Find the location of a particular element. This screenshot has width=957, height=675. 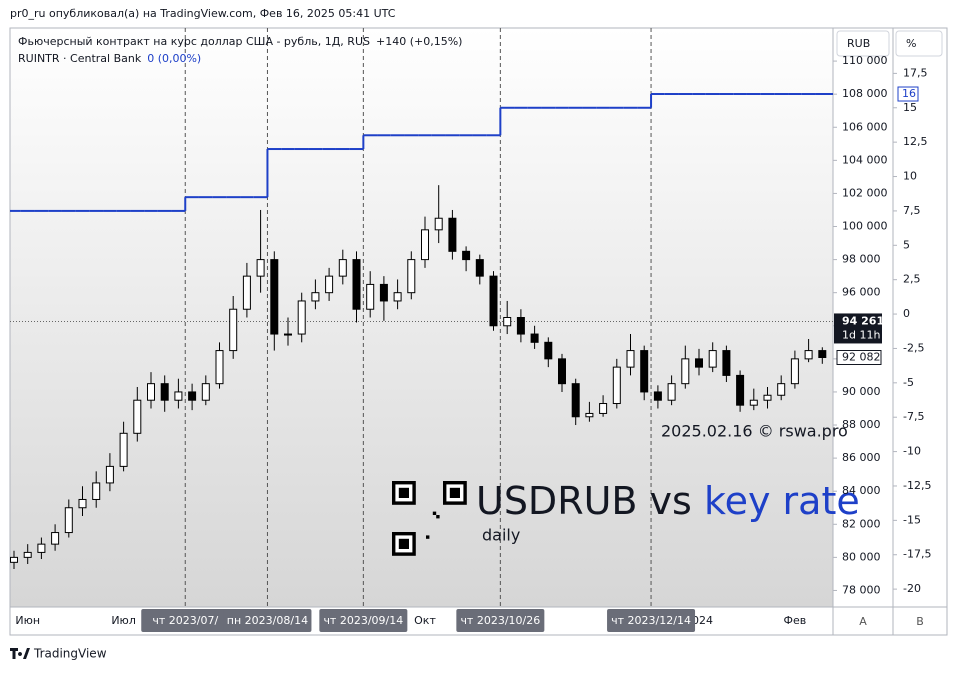

y-tick-label: 110 000 is located at coordinates (865, 60).